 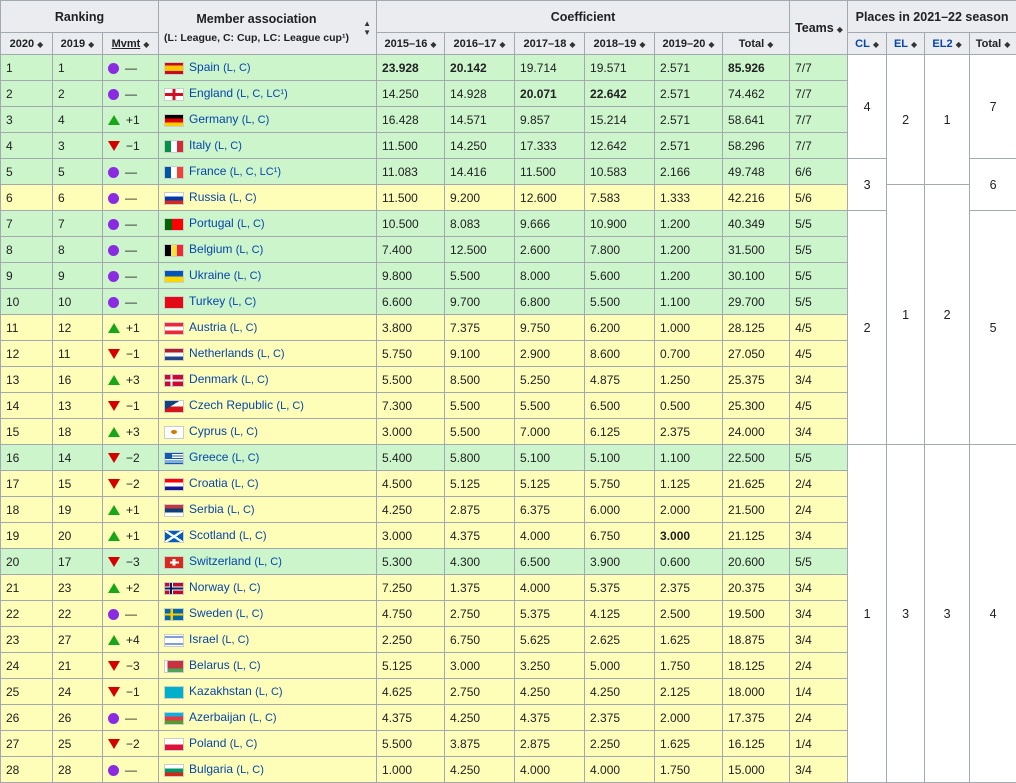 What do you see at coordinates (620, 44) in the screenshot?
I see `col-1819-header: 2018–19◆` at bounding box center [620, 44].